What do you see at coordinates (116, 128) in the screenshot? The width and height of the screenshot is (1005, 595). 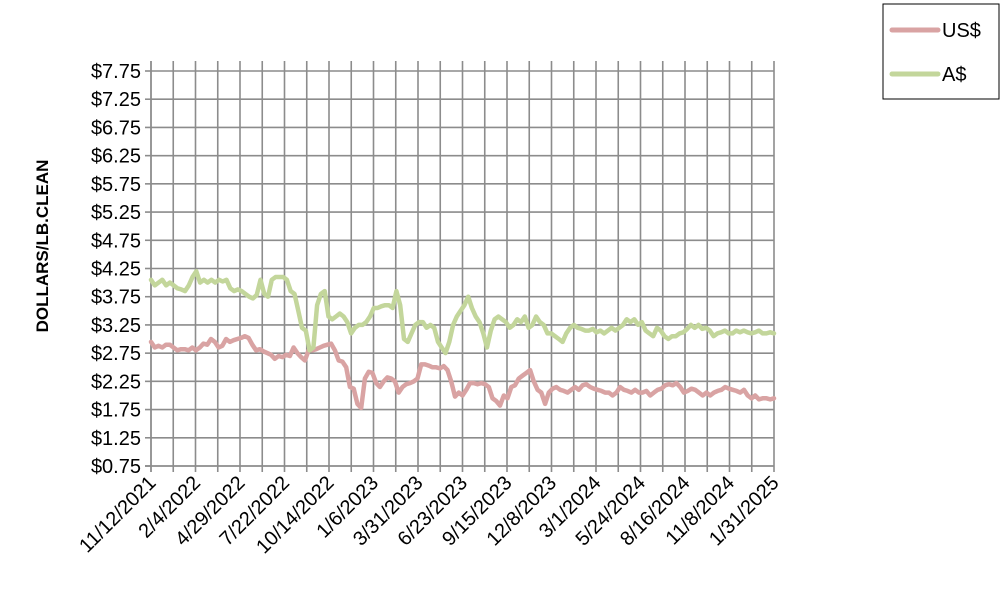 I see `y-tick-label: $6.75` at bounding box center [116, 128].